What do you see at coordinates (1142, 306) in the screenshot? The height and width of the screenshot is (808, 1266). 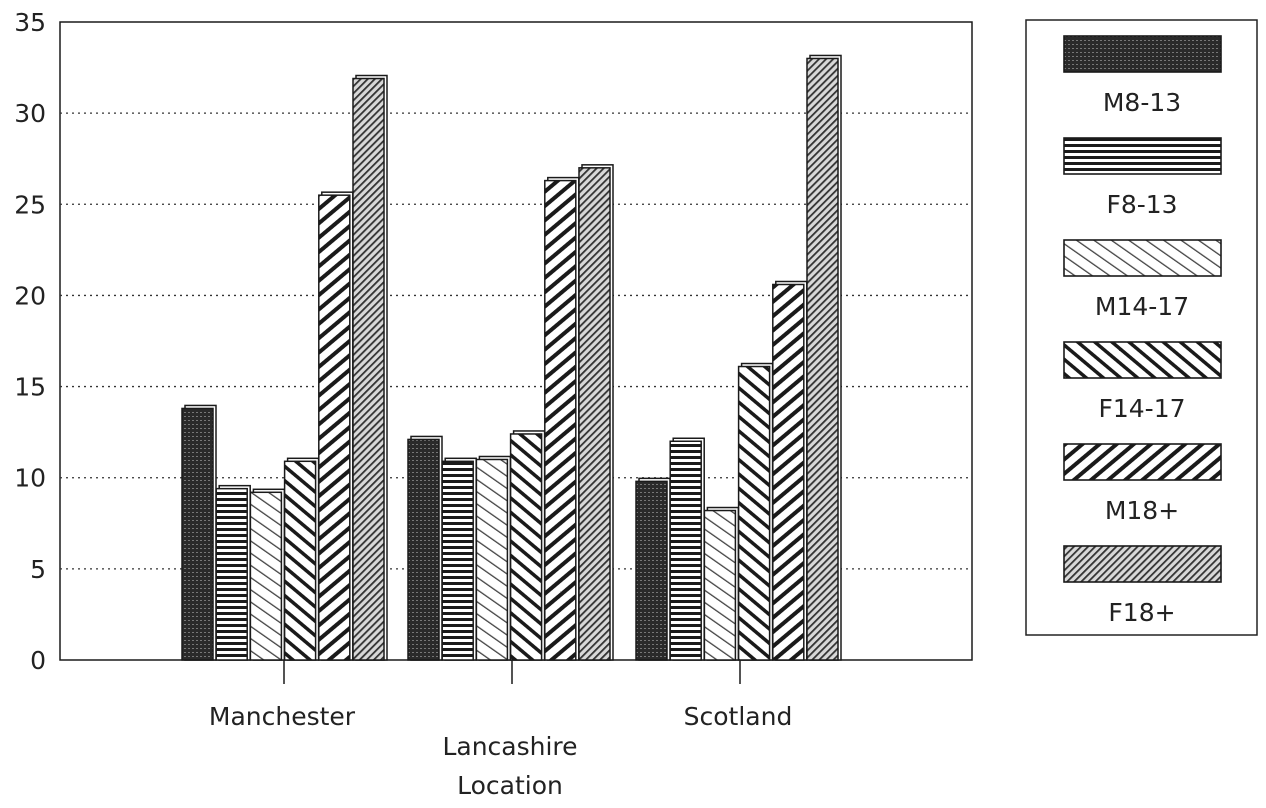 I see `legend-label: M14-17` at bounding box center [1142, 306].